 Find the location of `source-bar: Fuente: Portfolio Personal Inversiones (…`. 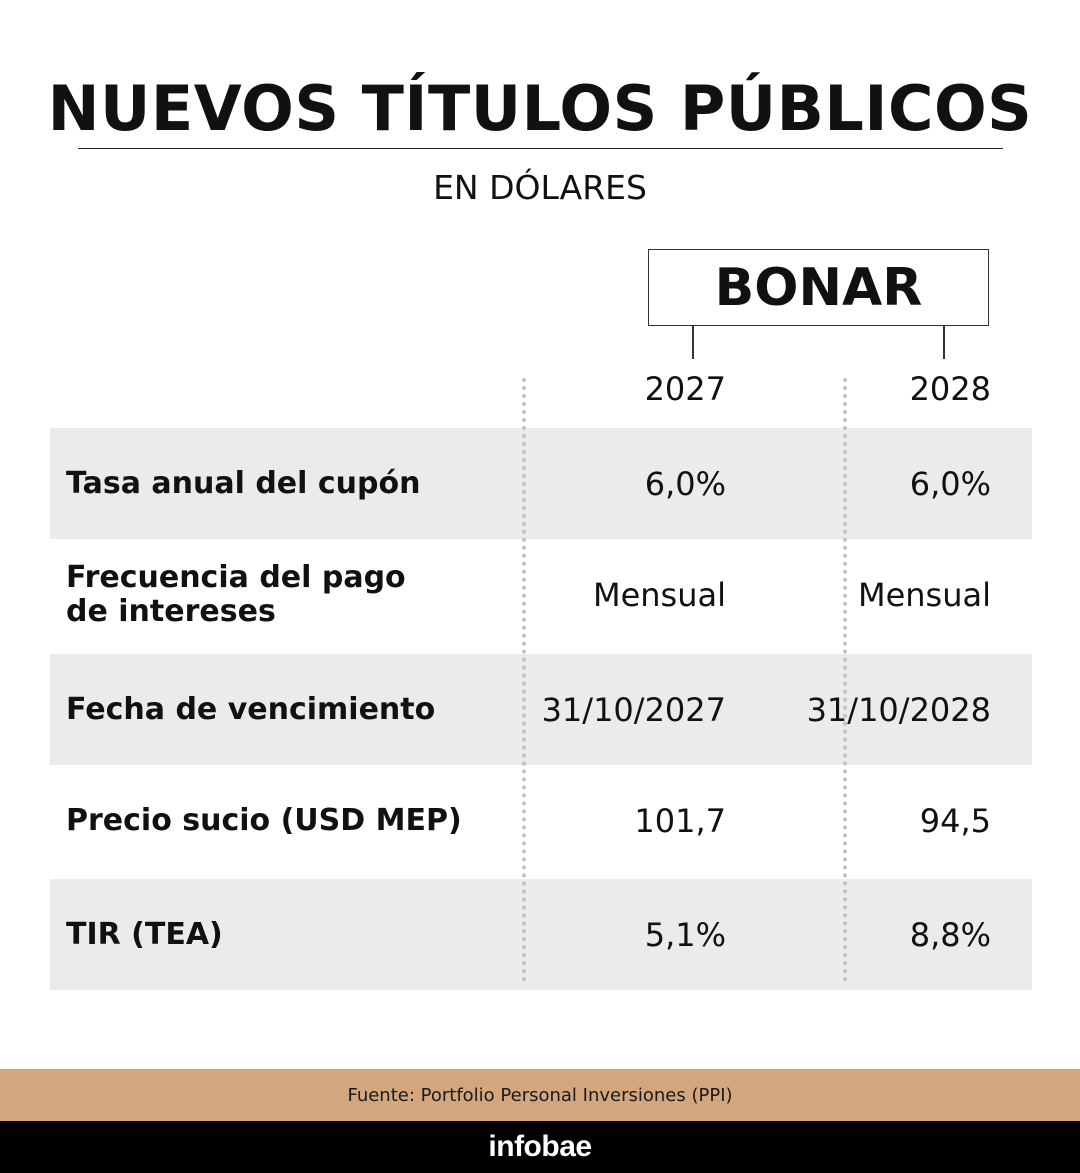

source-bar: Fuente: Portfolio Personal Inversiones (… is located at coordinates (540, 1095).